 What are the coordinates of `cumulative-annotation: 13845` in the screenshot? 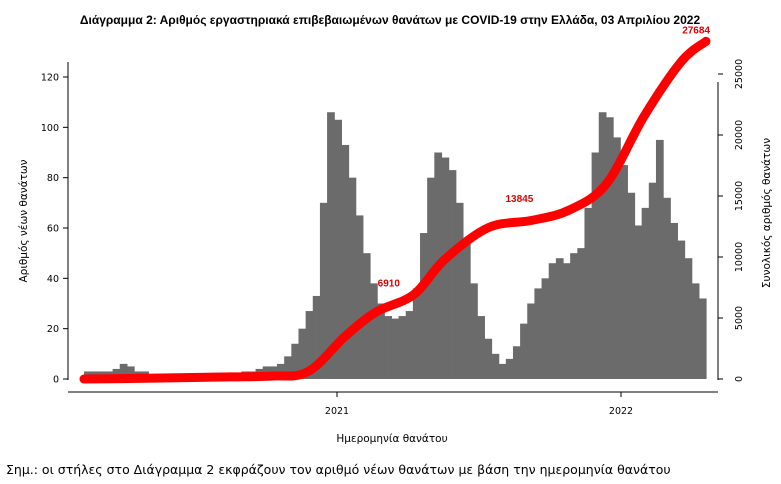 It's located at (519, 199).